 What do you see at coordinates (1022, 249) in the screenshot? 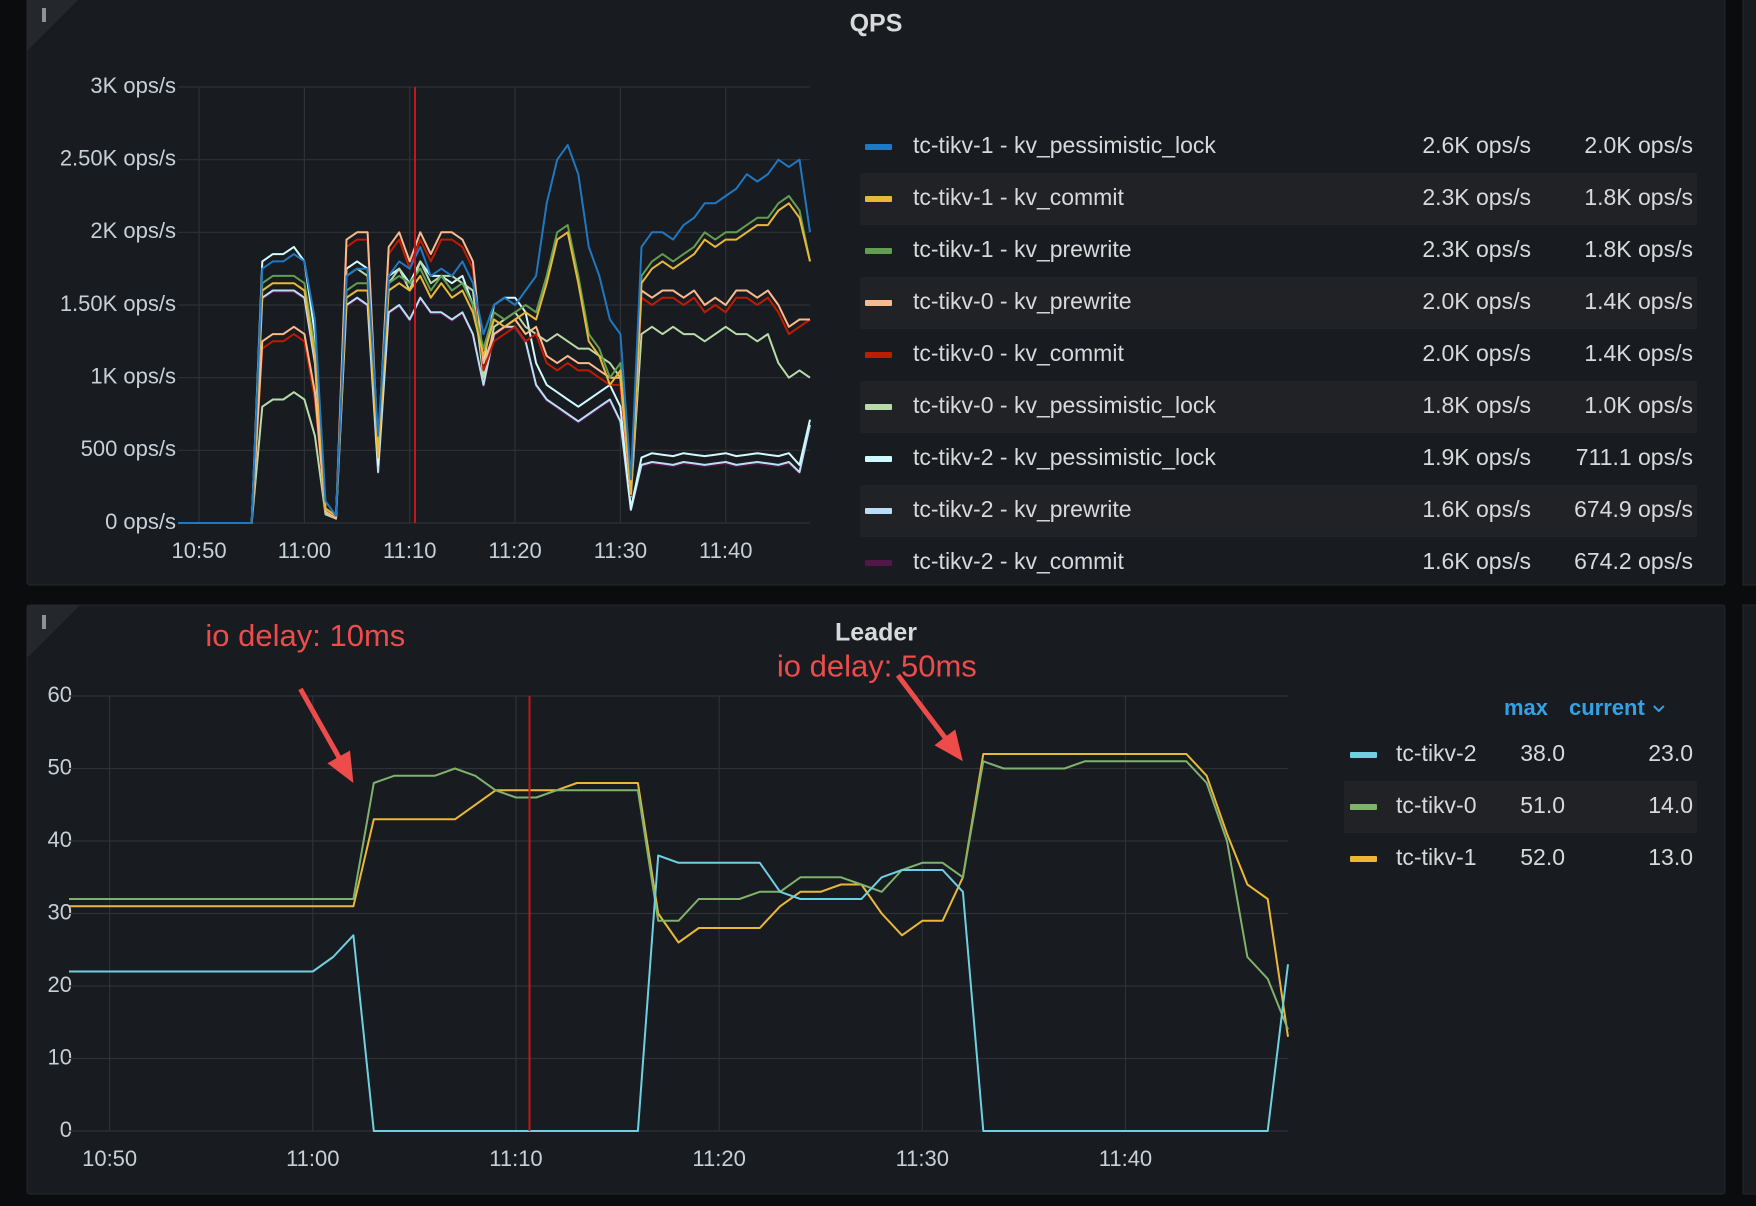
I see `legend-label: tc-tikv-1 - kv_prewrite` at bounding box center [1022, 249].